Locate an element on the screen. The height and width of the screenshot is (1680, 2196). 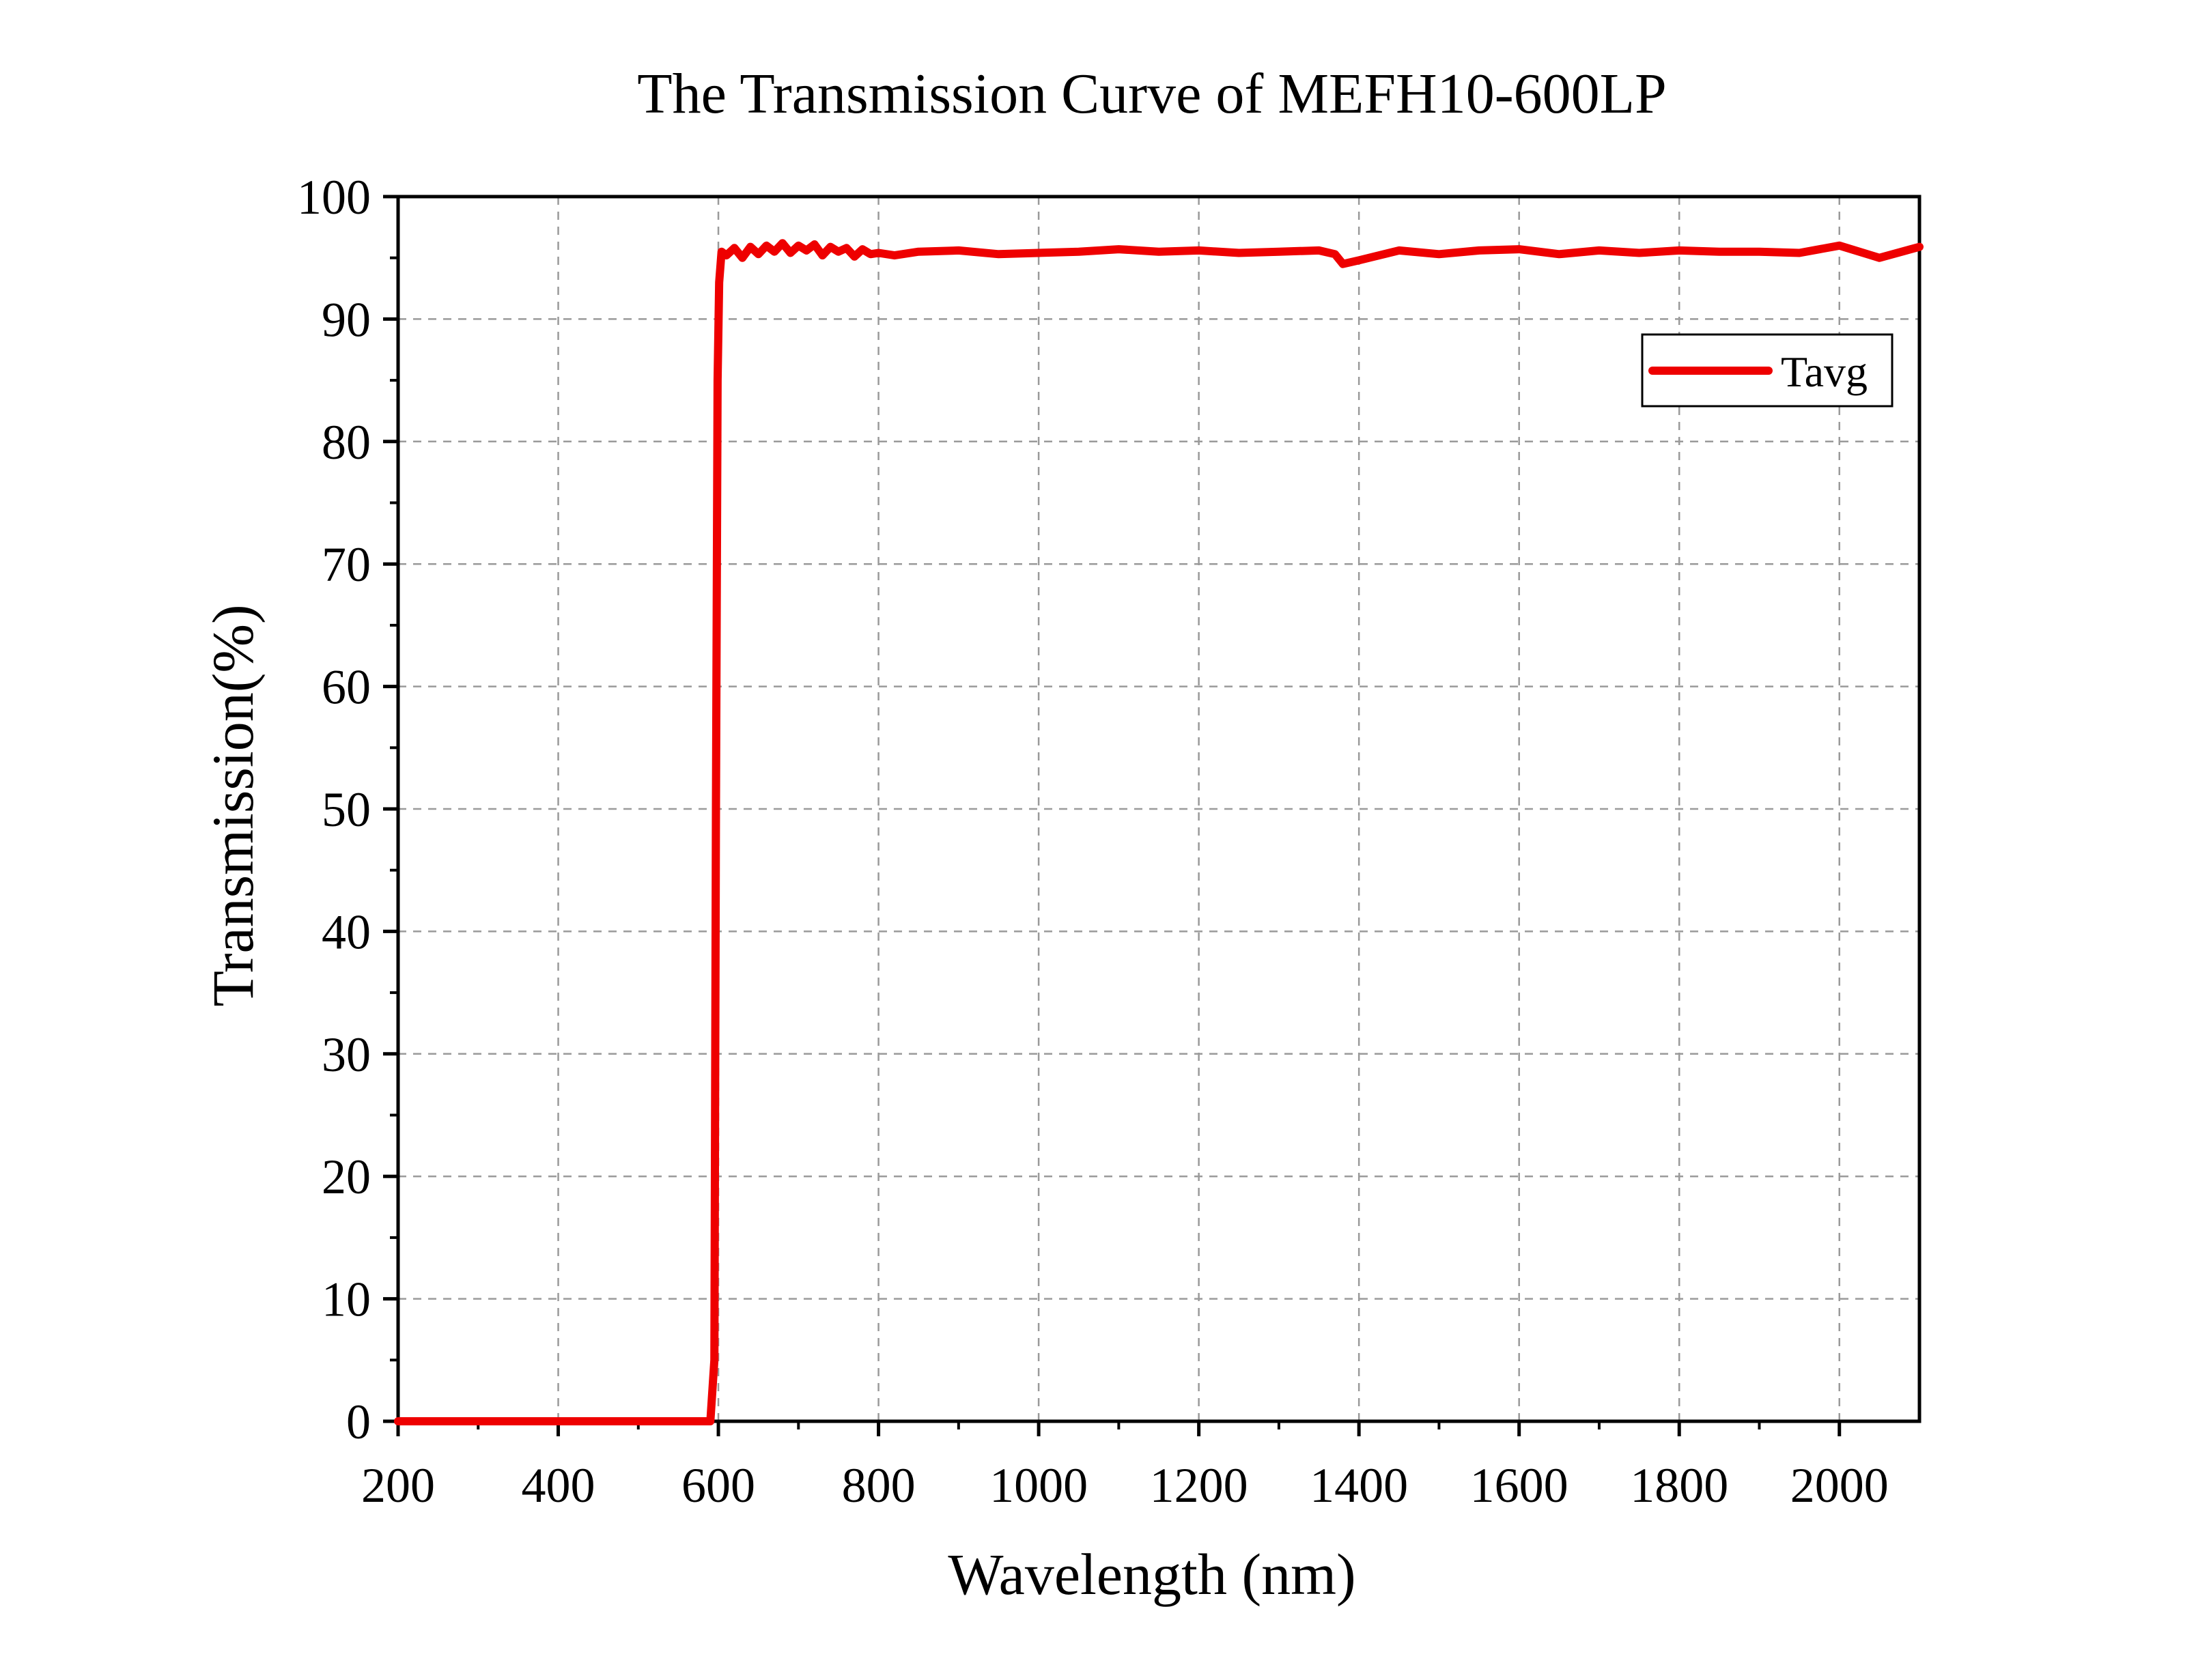
x-tick-label: 400 is located at coordinates (558, 1485).